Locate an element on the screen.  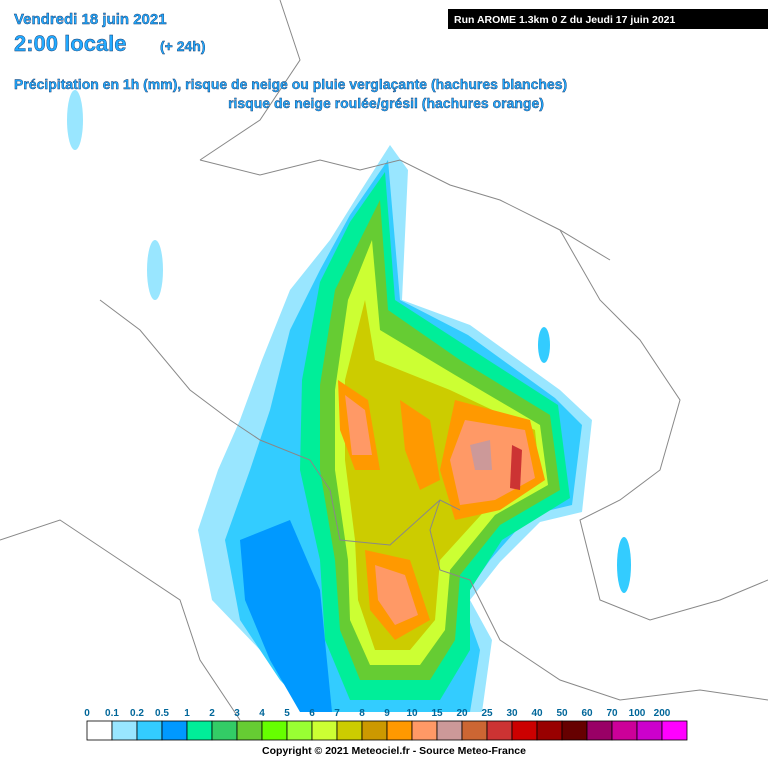
legend-label: 7 is located at coordinates (337, 713).